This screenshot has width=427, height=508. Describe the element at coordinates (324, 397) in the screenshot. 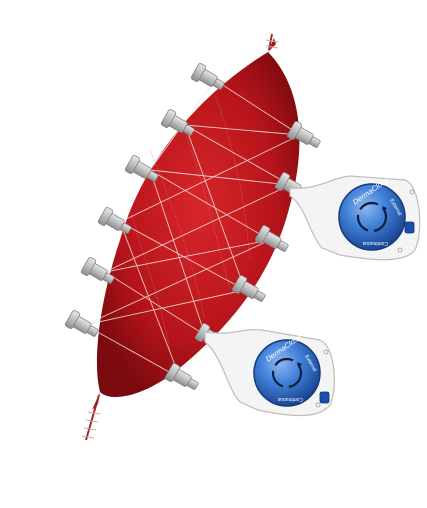

I see `release-button-lower` at that location.